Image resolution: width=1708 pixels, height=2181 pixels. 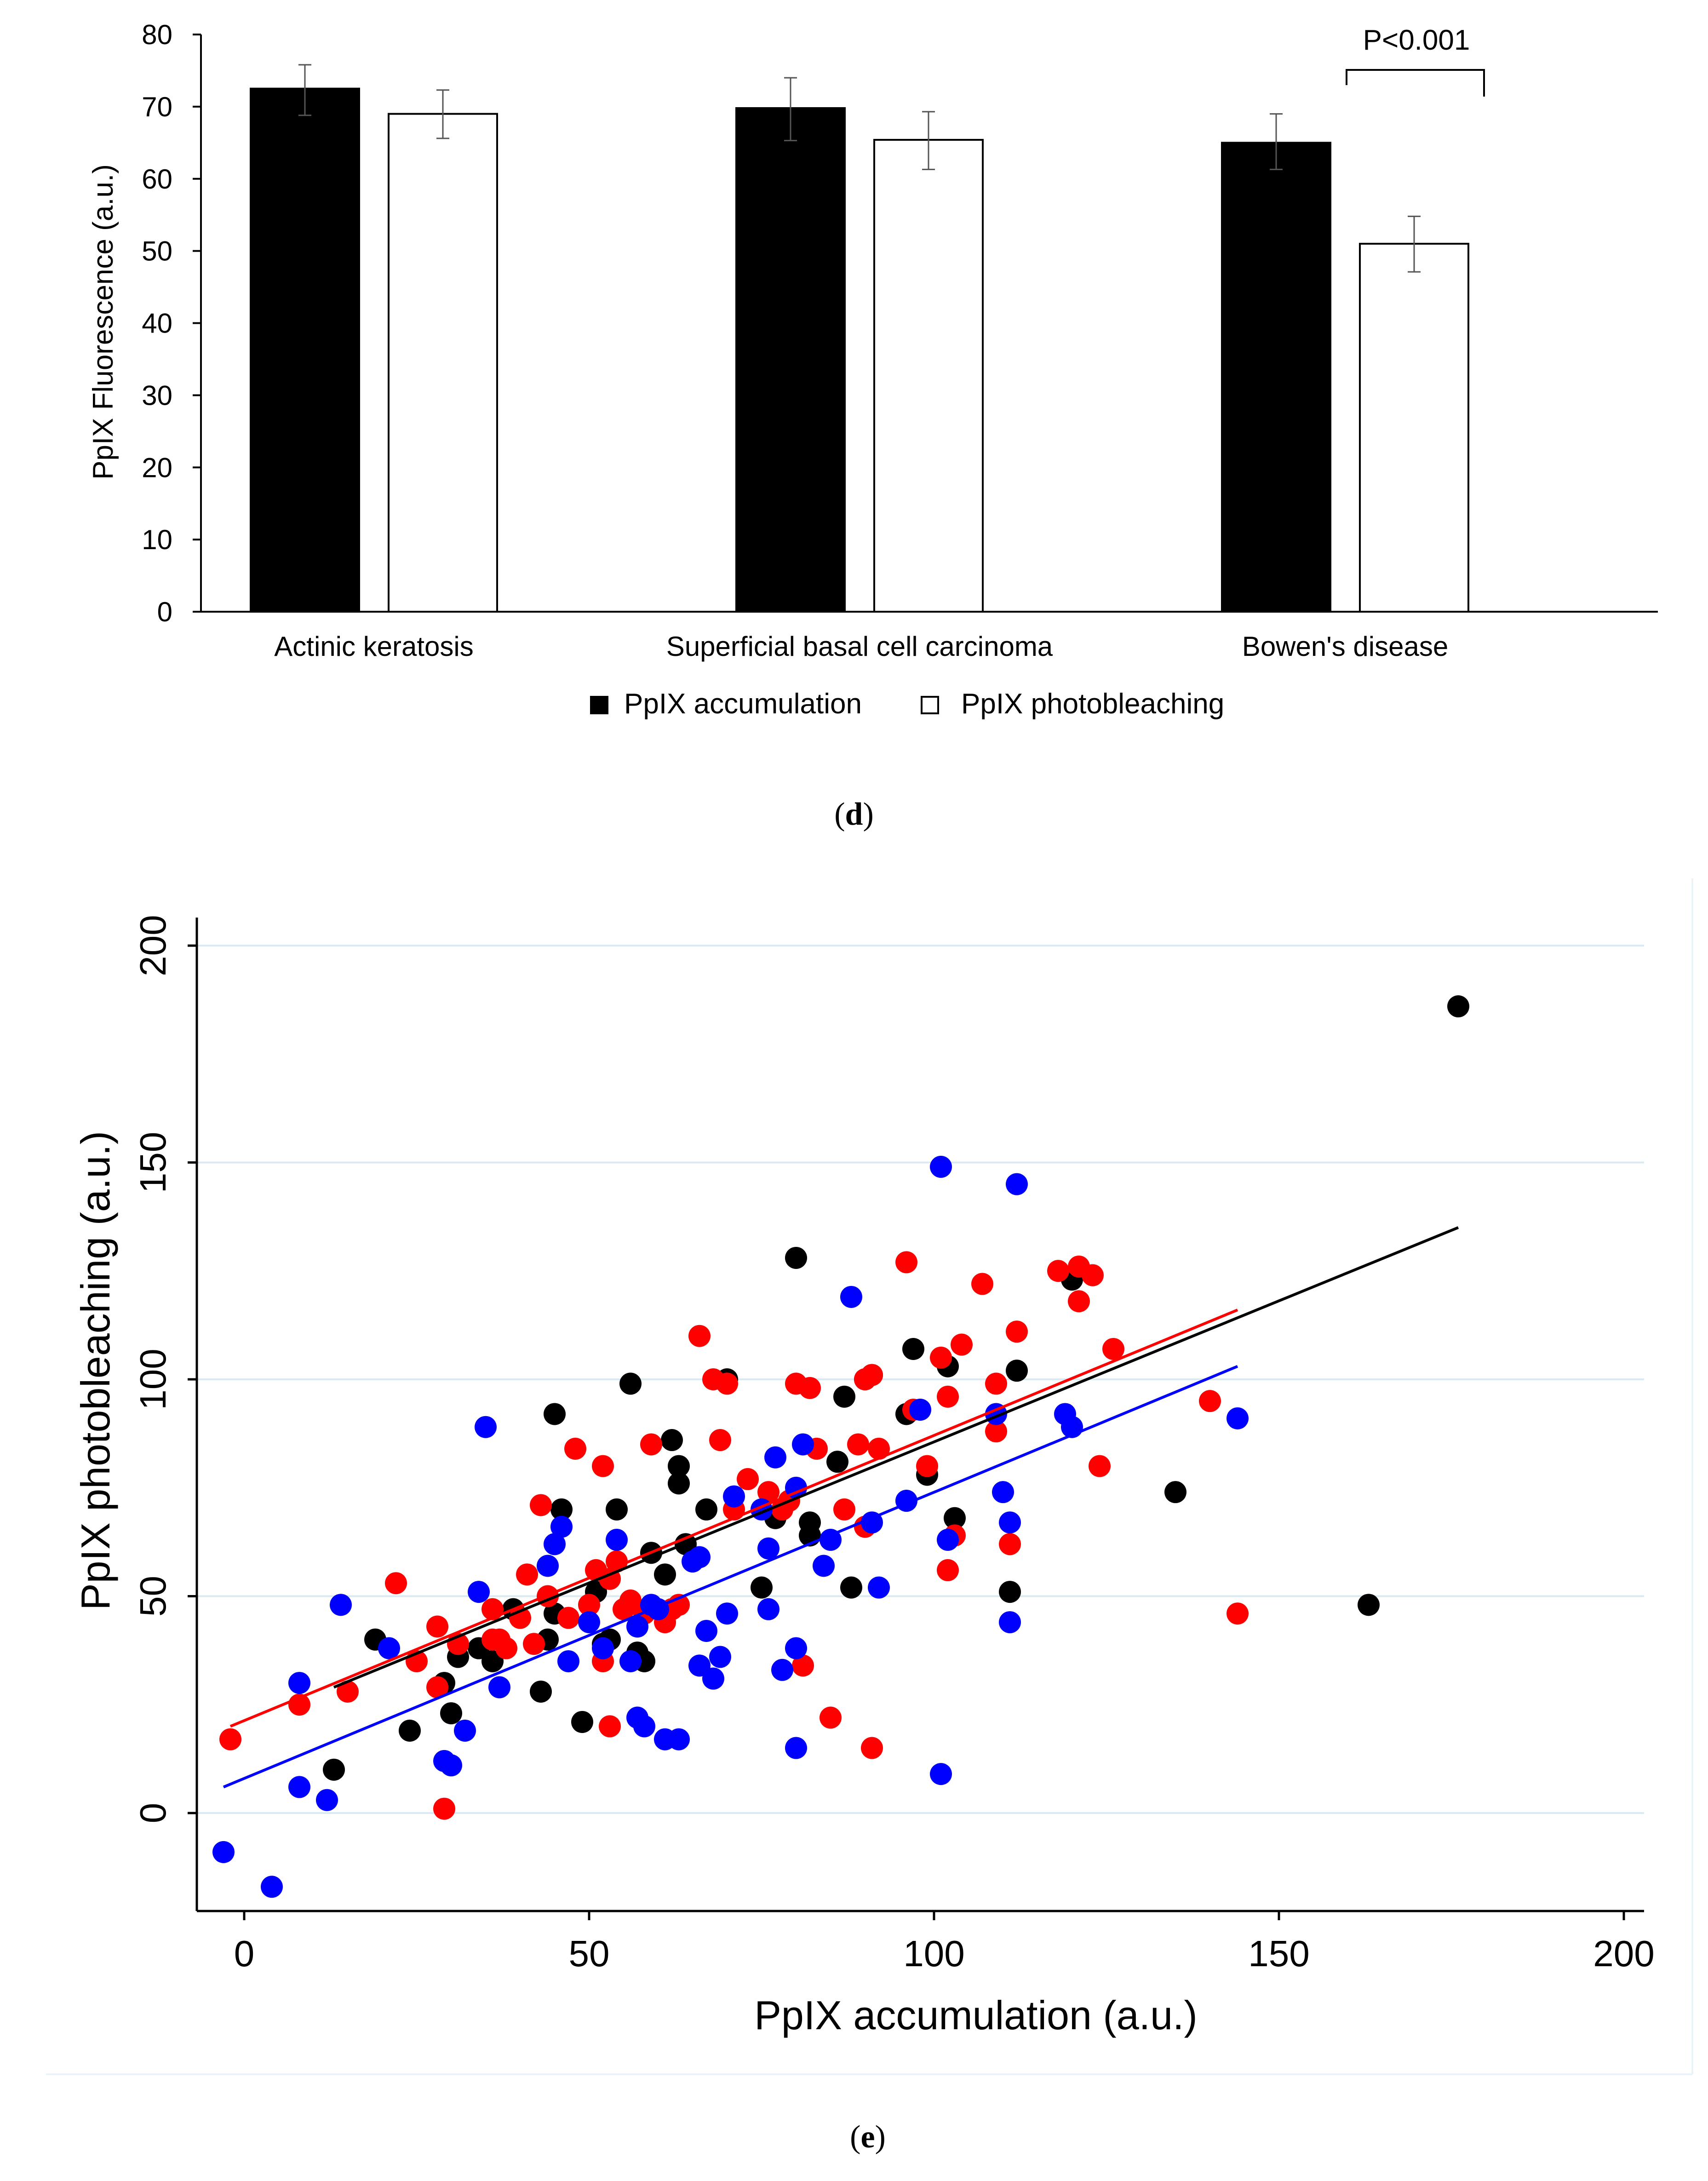 What do you see at coordinates (171, 323) in the screenshot?
I see `bar-chart-y-ticks: 0 10 20 30 40 50 60 70 80` at bounding box center [171, 323].